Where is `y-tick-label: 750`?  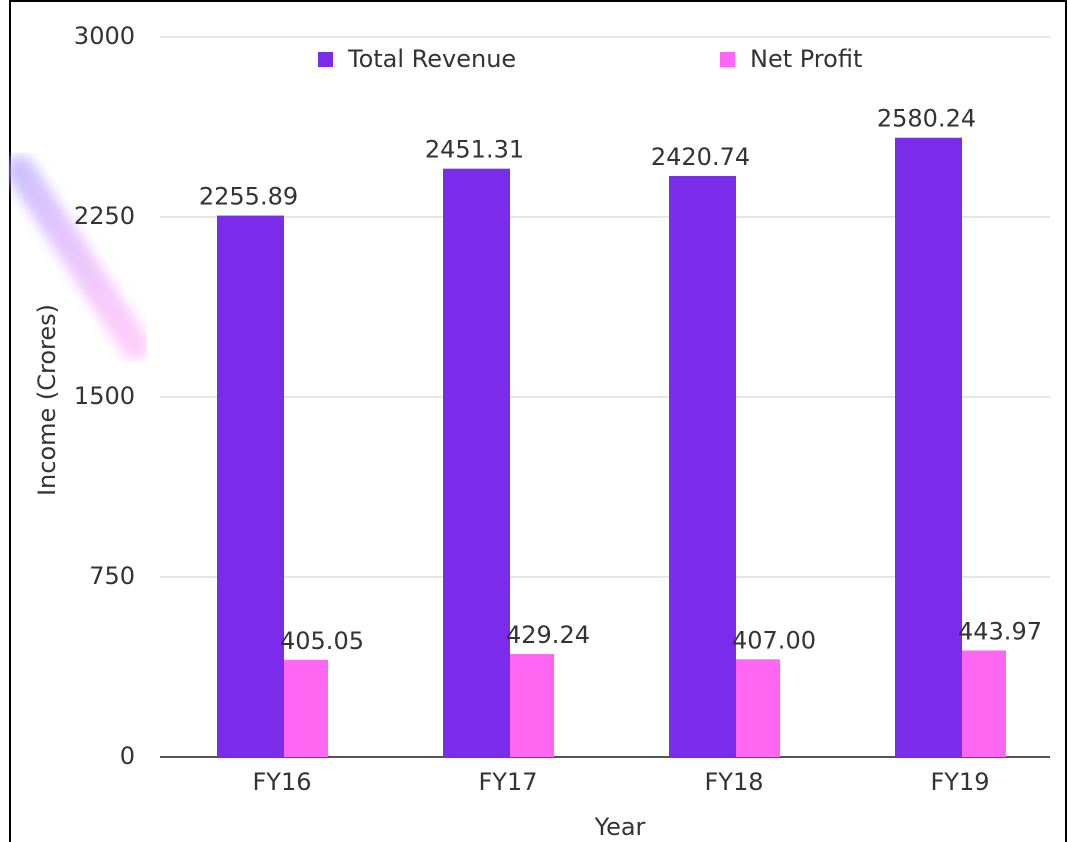
y-tick-label: 750 is located at coordinates (112, 576).